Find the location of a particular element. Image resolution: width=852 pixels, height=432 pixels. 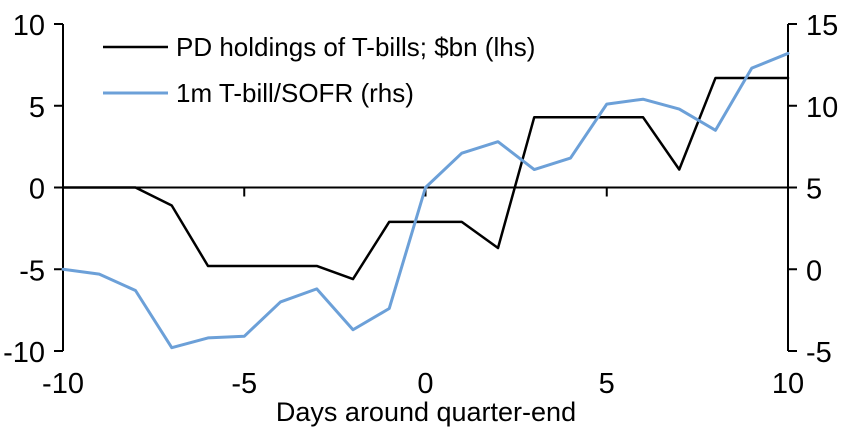

left-axis-tick-label: 5 is located at coordinates (37, 108).